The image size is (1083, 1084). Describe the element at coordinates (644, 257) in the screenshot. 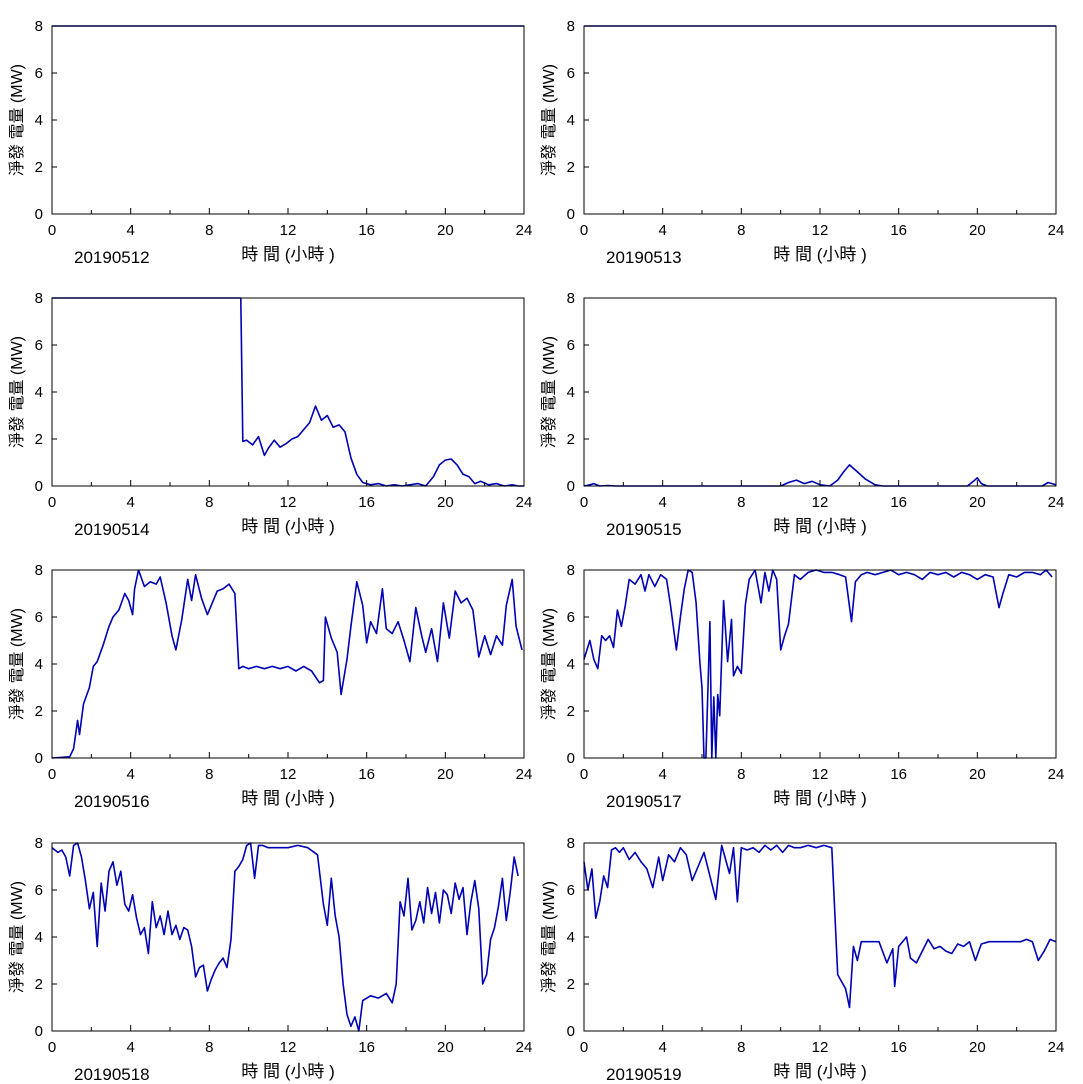

I see `date-label: 20190513` at that location.